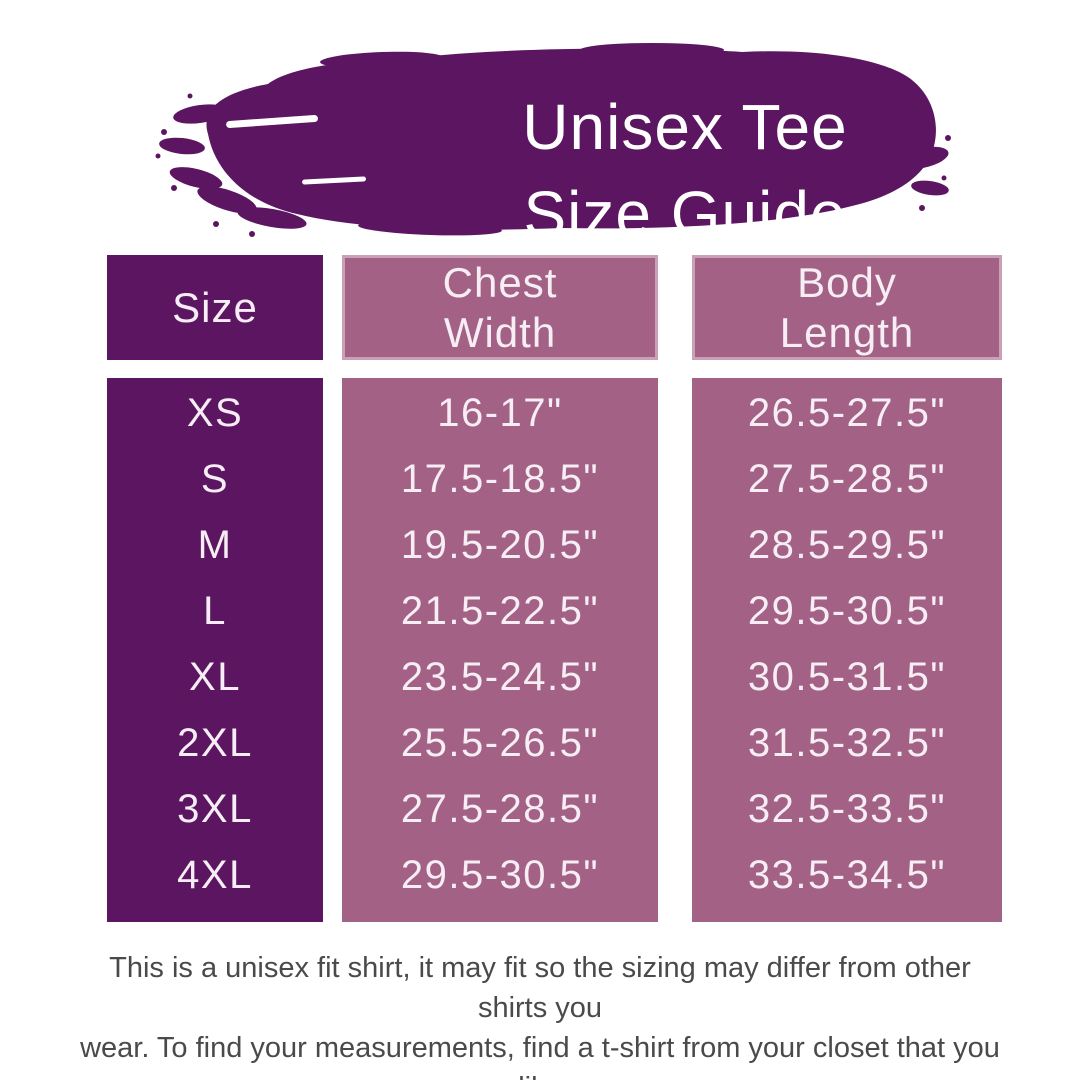 The image size is (1080, 1080). I want to click on body-length-cell: 29.5-30.5", so click(847, 610).